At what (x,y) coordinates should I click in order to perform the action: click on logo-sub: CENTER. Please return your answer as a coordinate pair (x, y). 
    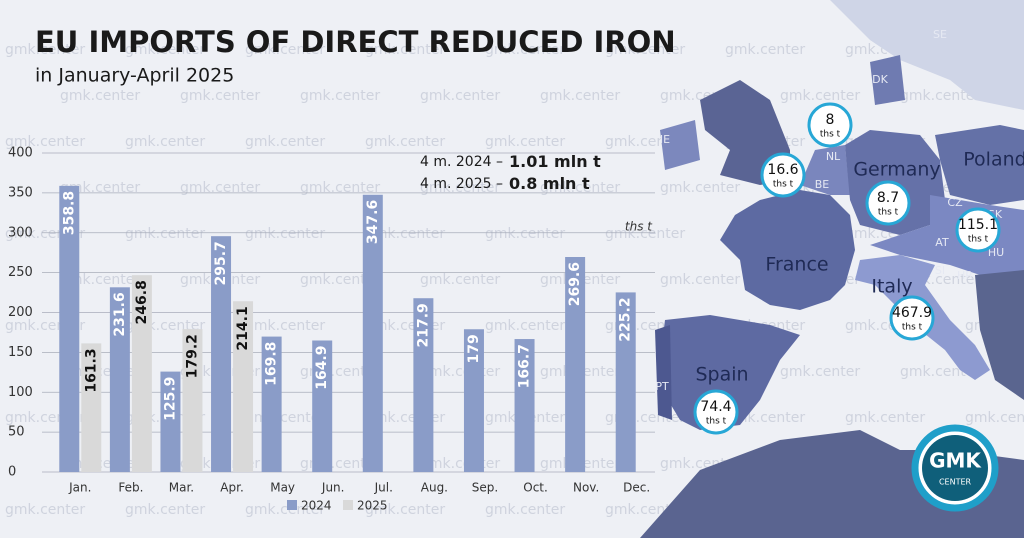
    Looking at the image, I should click on (955, 482).